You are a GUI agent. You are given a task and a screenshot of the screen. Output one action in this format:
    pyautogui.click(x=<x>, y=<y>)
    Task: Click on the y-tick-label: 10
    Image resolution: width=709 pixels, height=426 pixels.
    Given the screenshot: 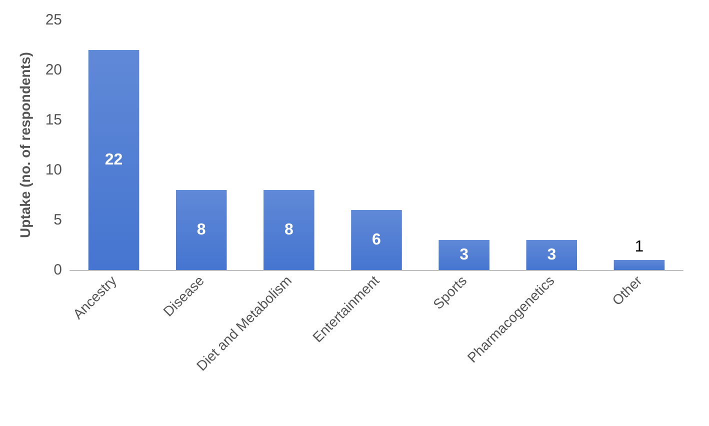 What is the action you would take?
    pyautogui.click(x=53, y=170)
    